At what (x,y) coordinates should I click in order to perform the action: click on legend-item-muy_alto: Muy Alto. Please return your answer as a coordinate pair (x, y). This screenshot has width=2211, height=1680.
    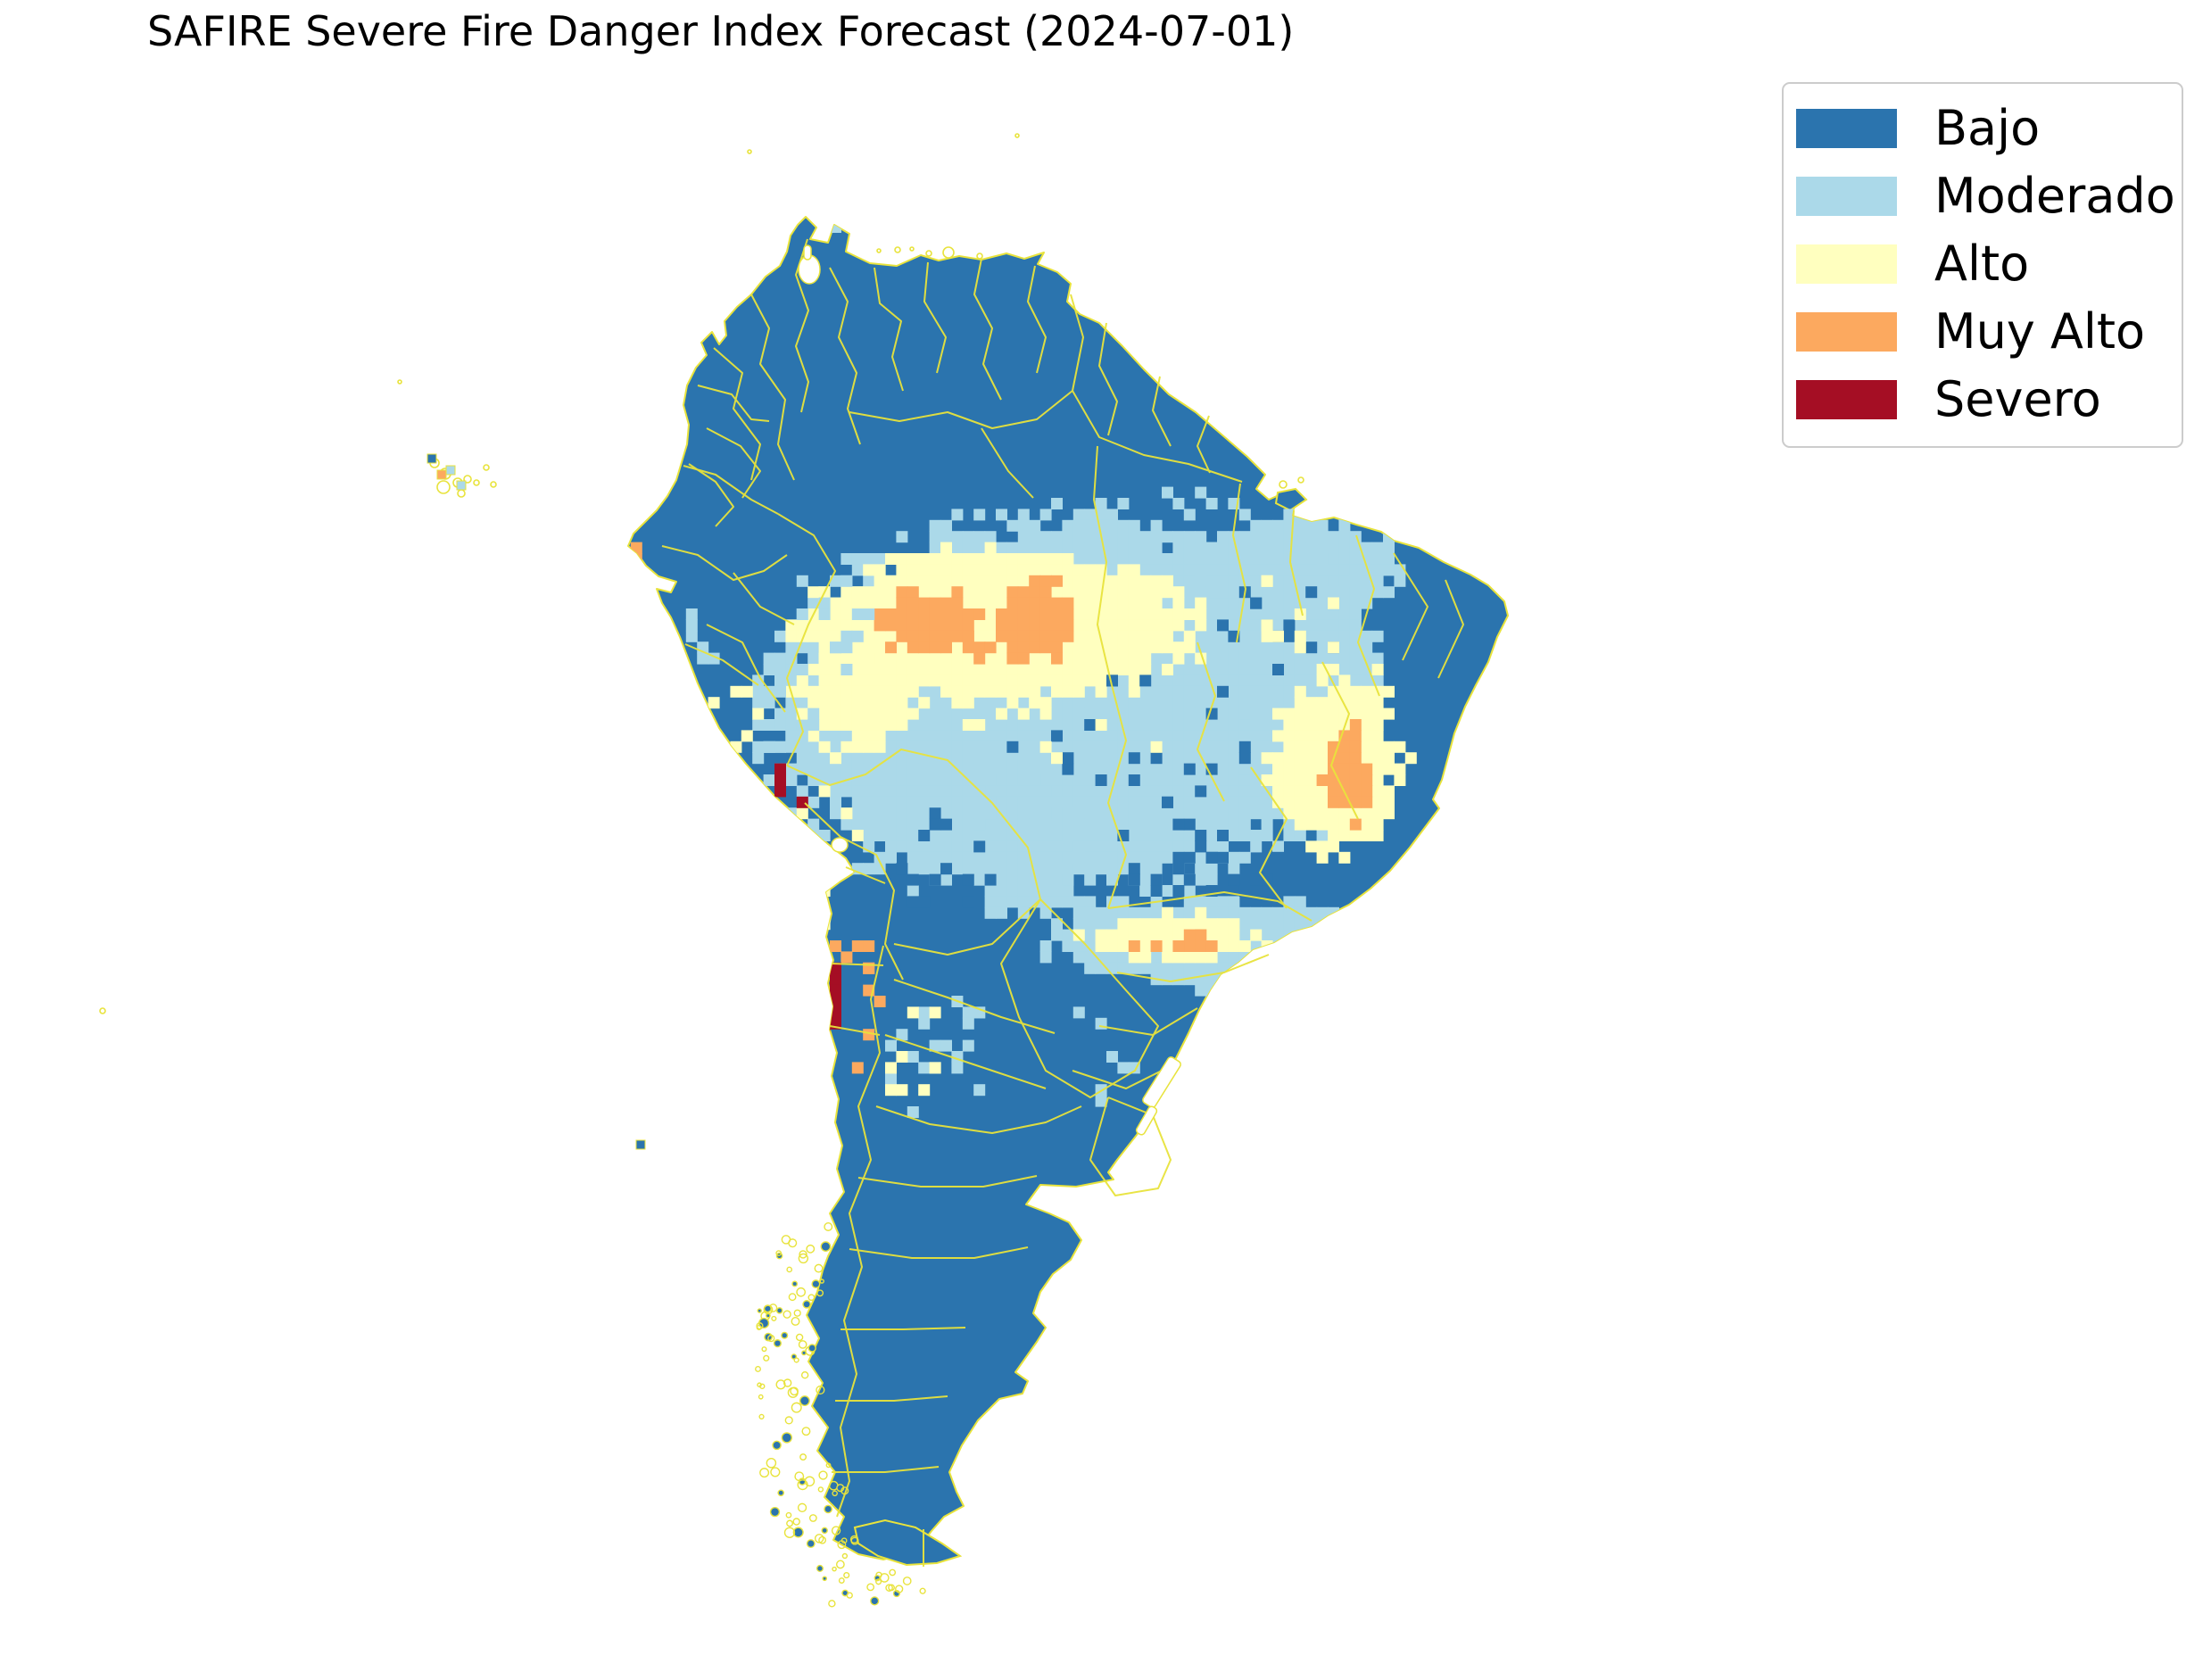
    Looking at the image, I should click on (1983, 332).